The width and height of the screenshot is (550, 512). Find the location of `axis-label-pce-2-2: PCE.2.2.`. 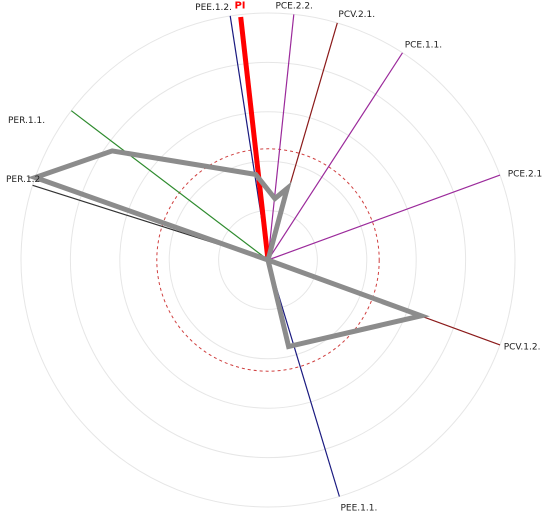

axis-label-pce-2-2: PCE.2.2. is located at coordinates (293, 6).